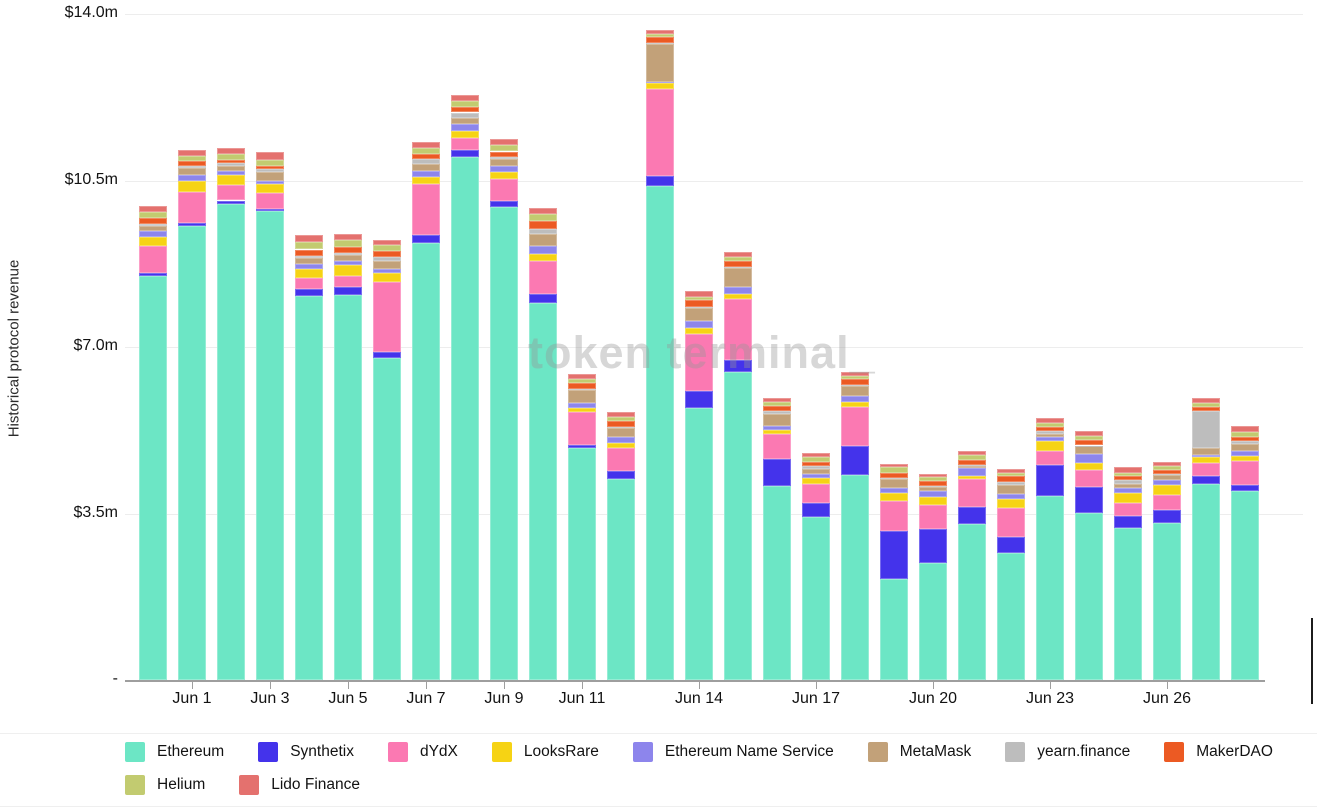  I want to click on legend-item-metamask: MetaMask, so click(919, 752).